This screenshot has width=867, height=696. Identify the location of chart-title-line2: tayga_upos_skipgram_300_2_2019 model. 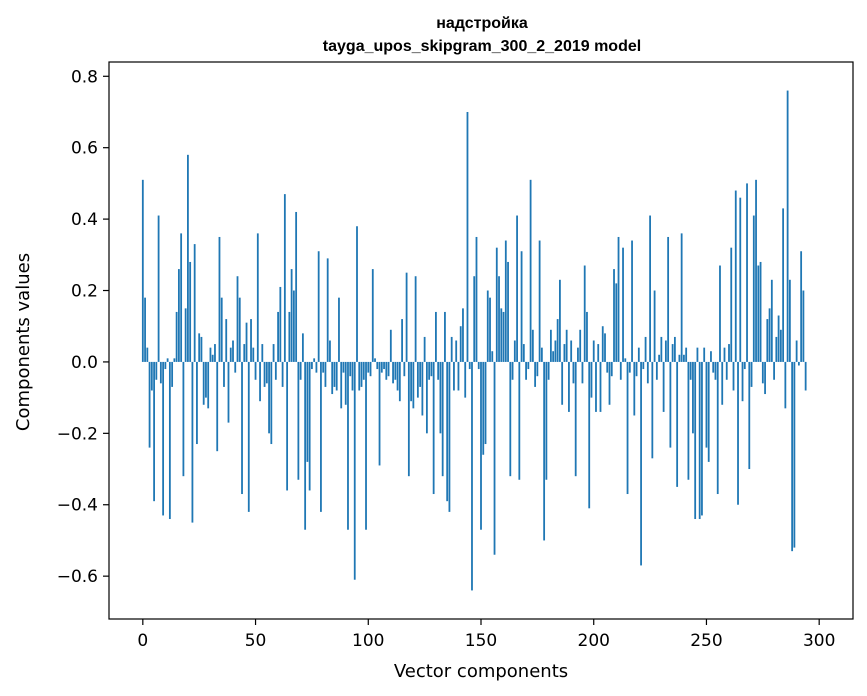
(482, 46).